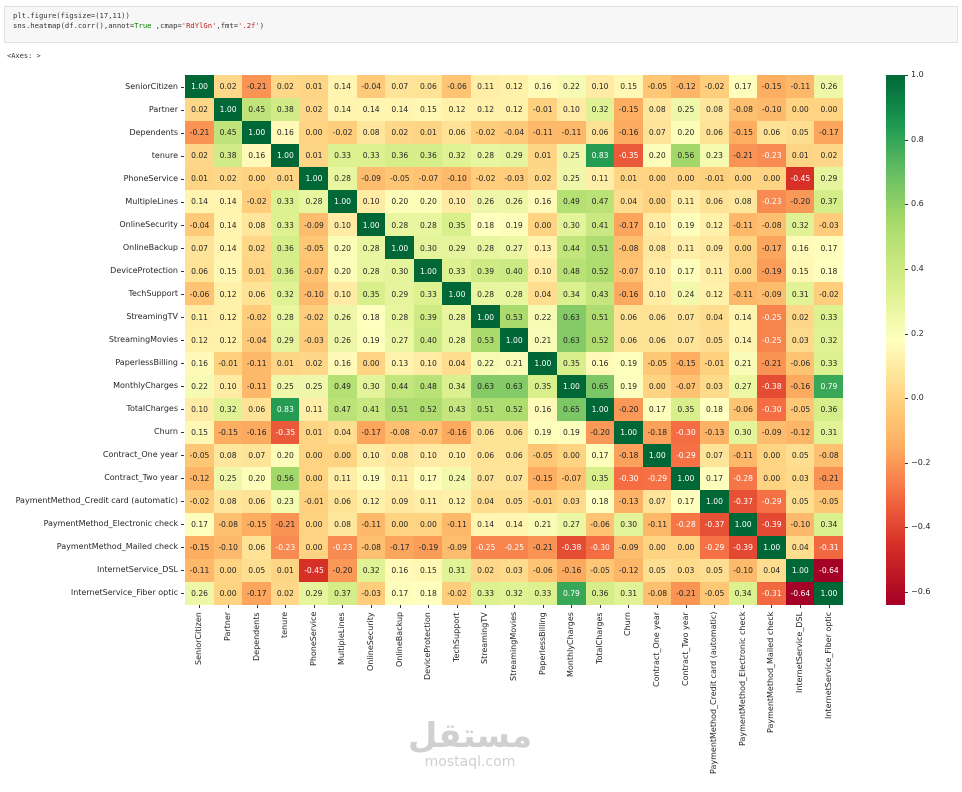  What do you see at coordinates (151, 86) in the screenshot?
I see `y-tick-label: SeniorCitizen` at bounding box center [151, 86].